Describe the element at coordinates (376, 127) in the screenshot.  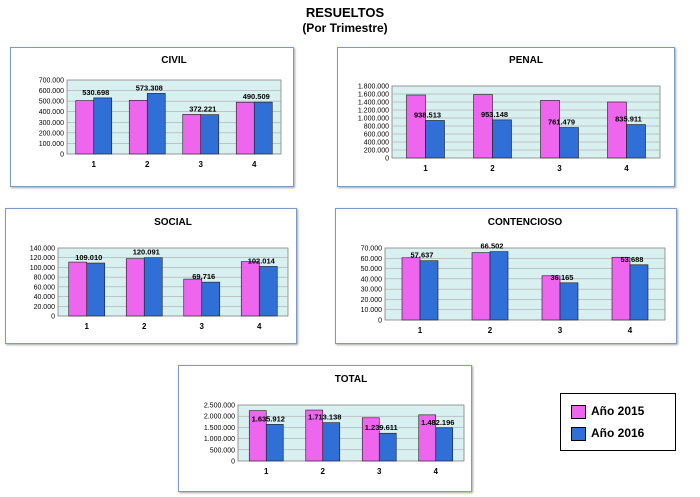
I see `y-tick-label: 800.000` at that location.